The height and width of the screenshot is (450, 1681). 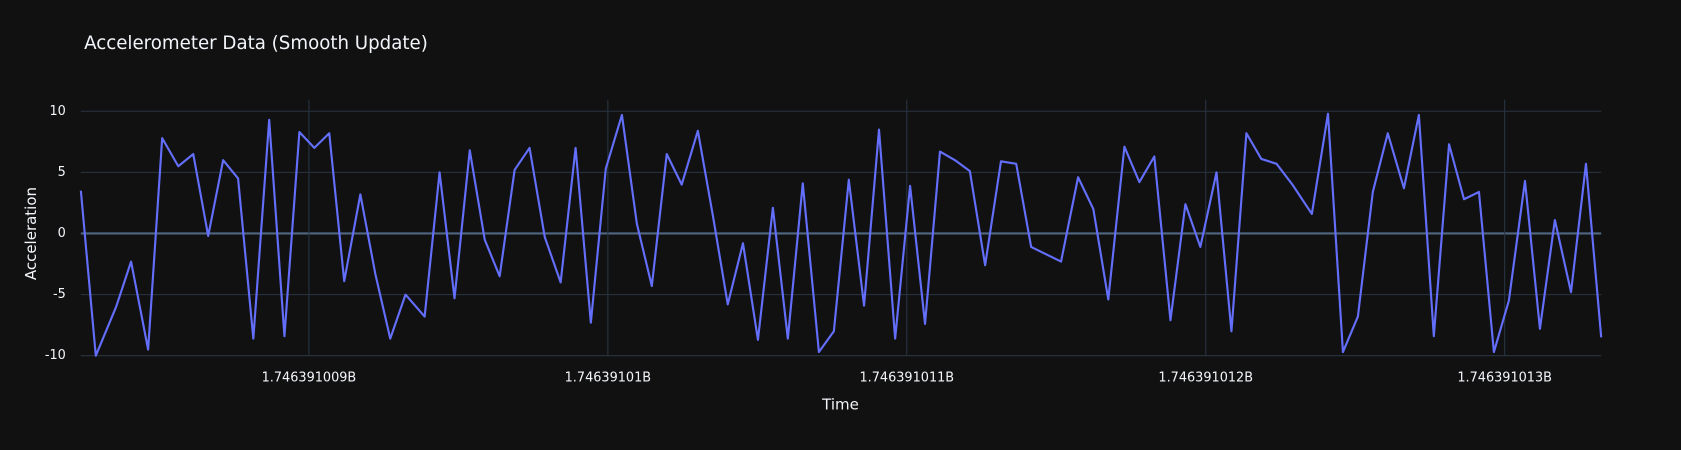 What do you see at coordinates (55, 355) in the screenshot?
I see `y-tick-label: -10` at bounding box center [55, 355].